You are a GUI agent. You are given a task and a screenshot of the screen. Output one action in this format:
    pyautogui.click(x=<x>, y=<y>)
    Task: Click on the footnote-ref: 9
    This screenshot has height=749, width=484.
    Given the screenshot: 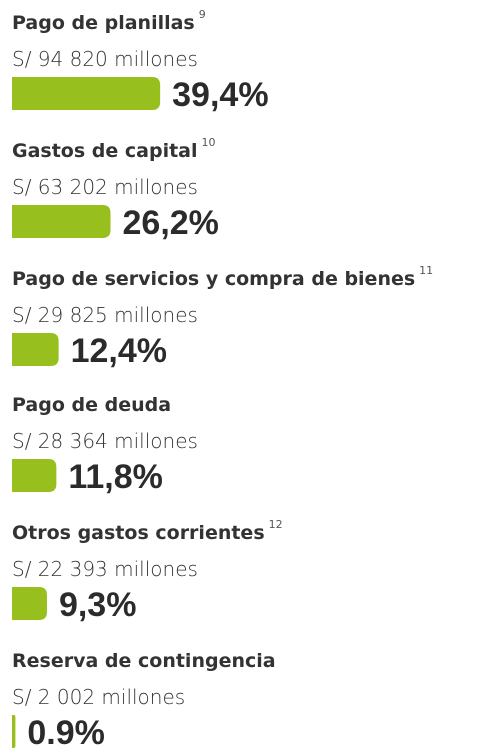 What is the action you would take?
    pyautogui.click(x=202, y=14)
    